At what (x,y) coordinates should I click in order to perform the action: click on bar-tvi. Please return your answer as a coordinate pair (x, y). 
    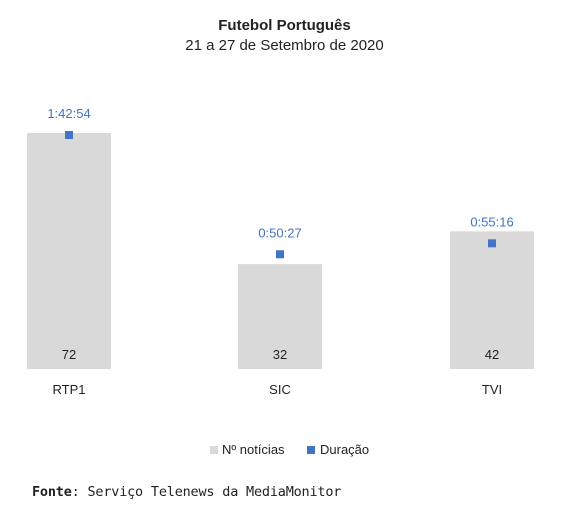
    Looking at the image, I should click on (492, 300).